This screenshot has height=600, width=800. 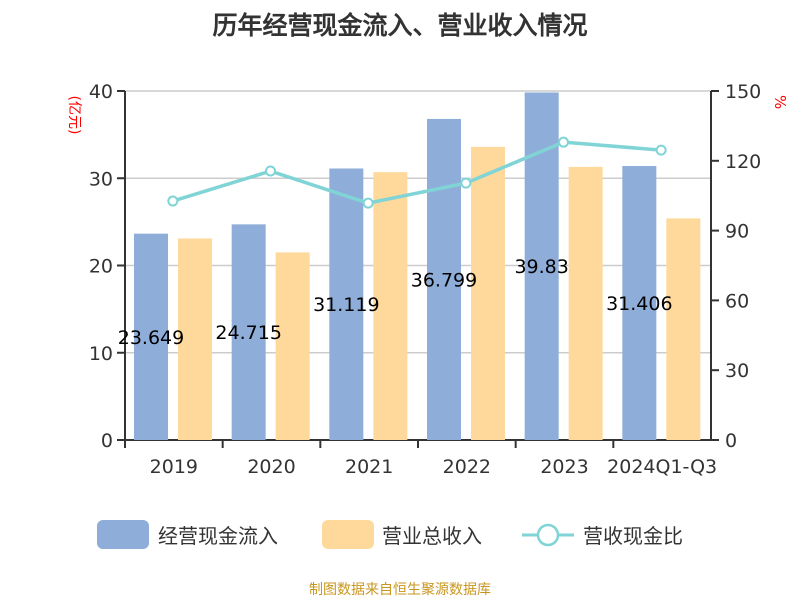 What do you see at coordinates (432, 536) in the screenshot?
I see `legend-label: 营业总收入` at bounding box center [432, 536].